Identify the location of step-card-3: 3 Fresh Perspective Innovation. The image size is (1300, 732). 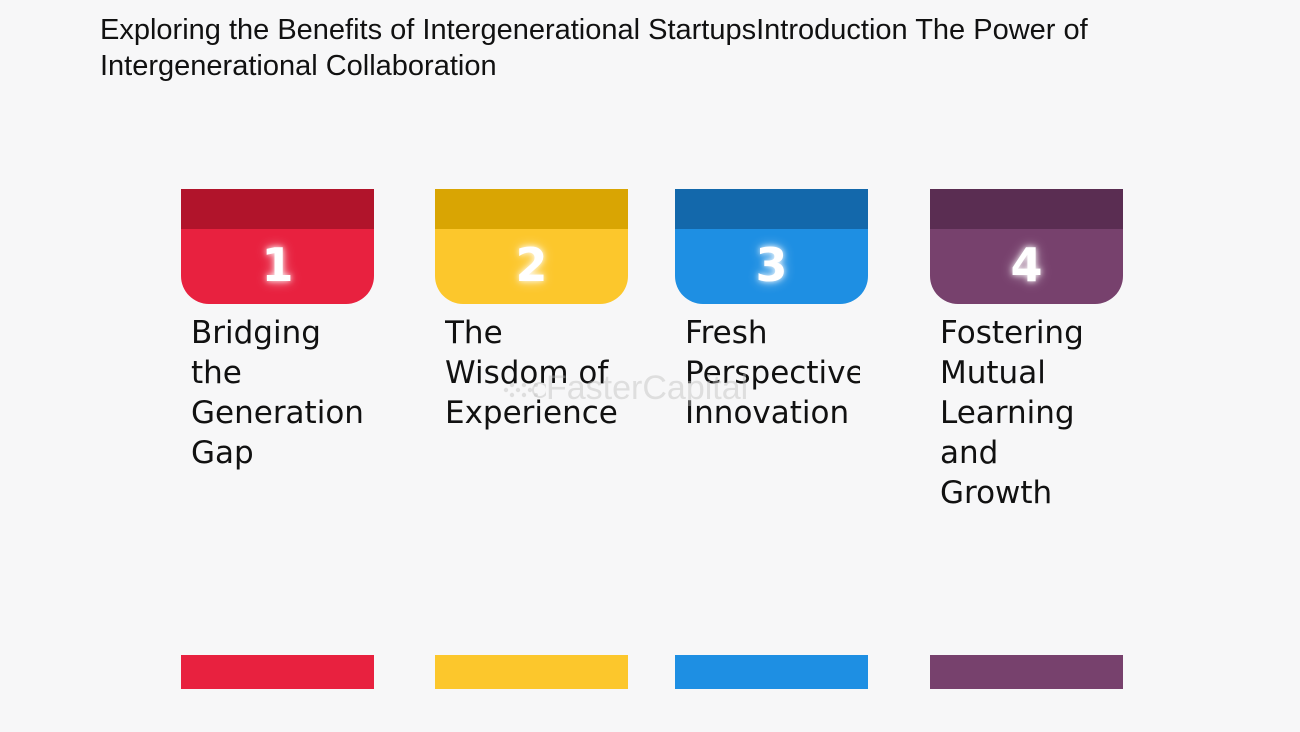
(771, 439).